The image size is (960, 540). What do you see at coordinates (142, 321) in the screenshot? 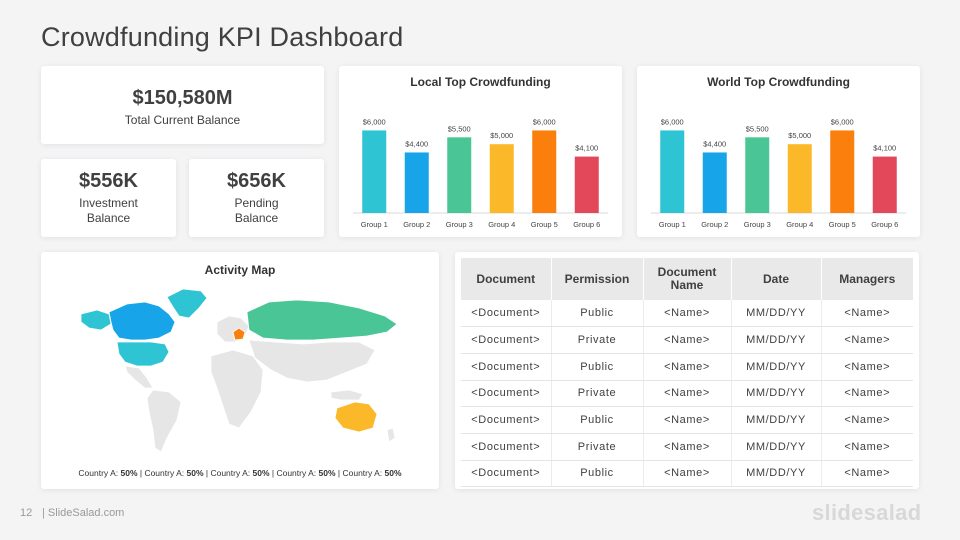
I see `canada-region` at bounding box center [142, 321].